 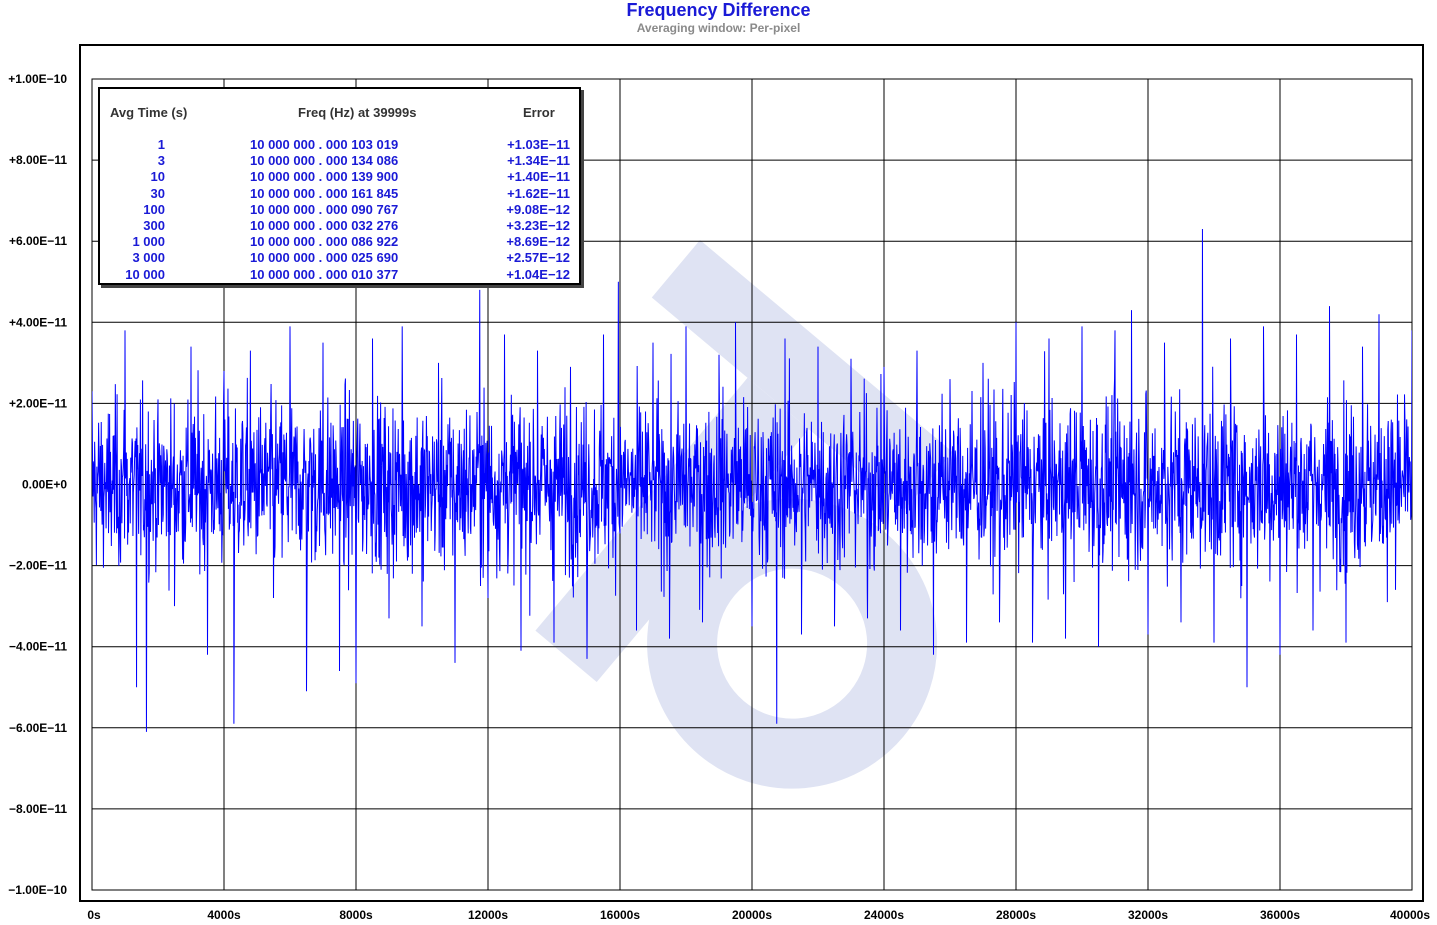 What do you see at coordinates (324, 258) in the screenshot?
I see `freq-cell: 10 000 000 . 000 025 690` at bounding box center [324, 258].